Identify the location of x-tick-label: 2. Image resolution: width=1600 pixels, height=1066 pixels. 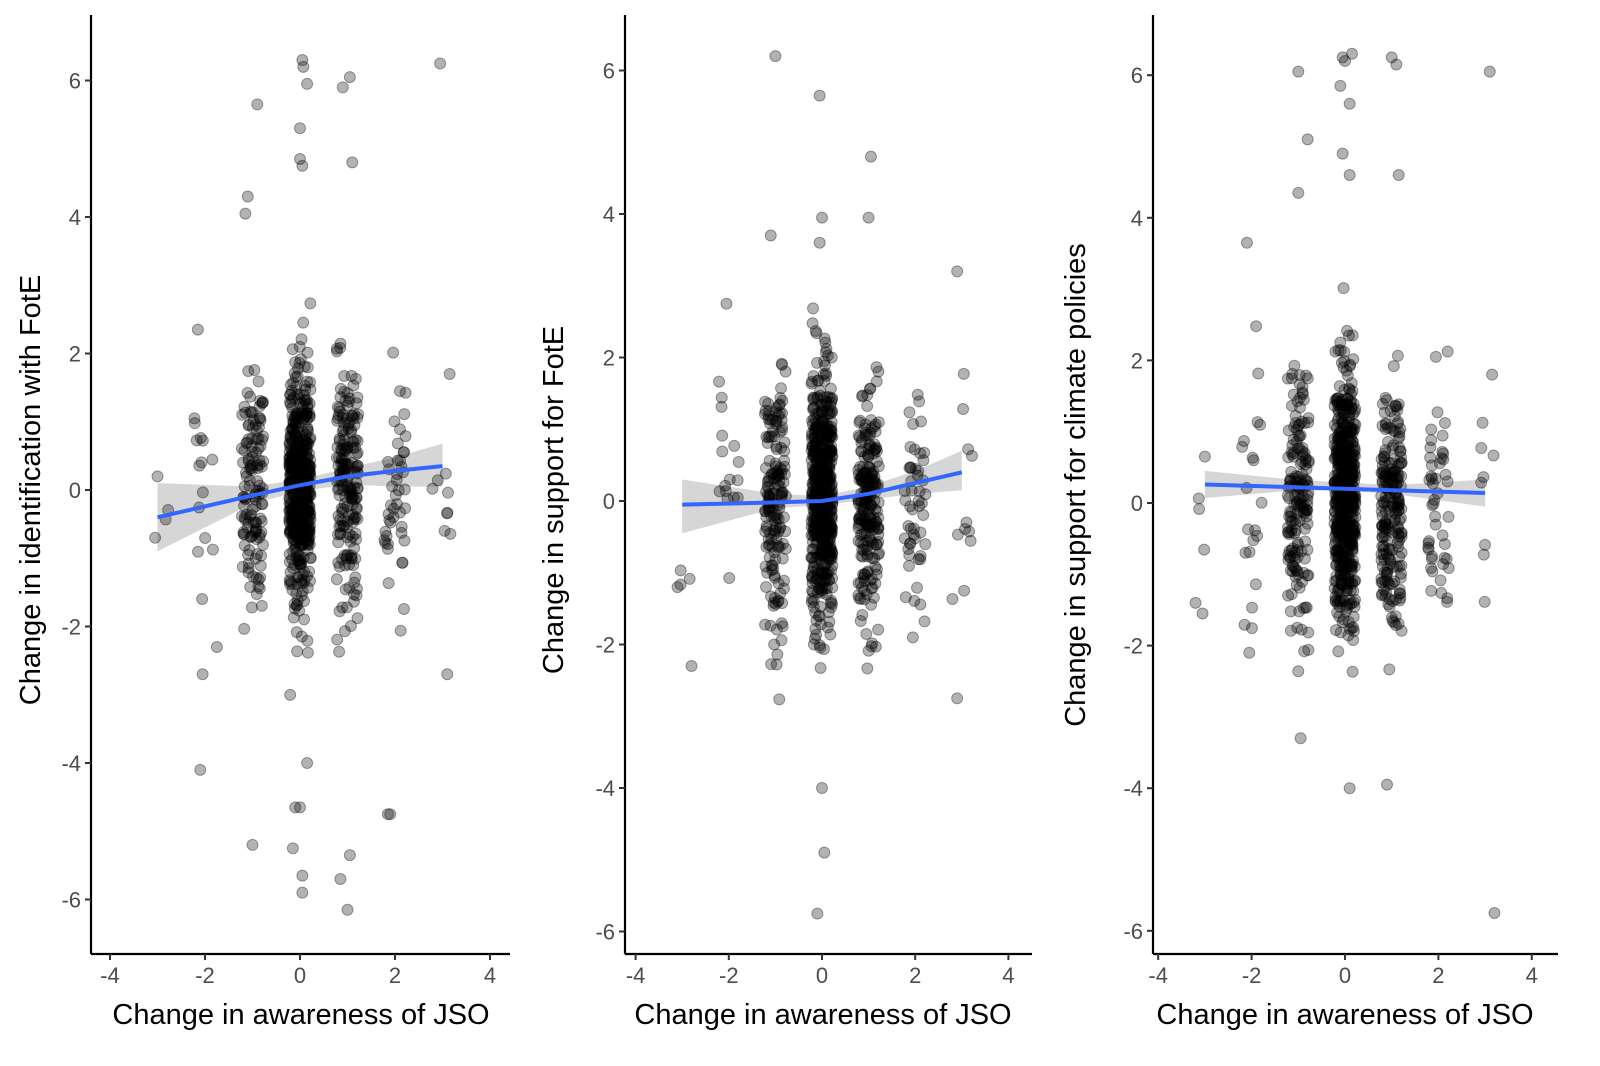
(915, 975).